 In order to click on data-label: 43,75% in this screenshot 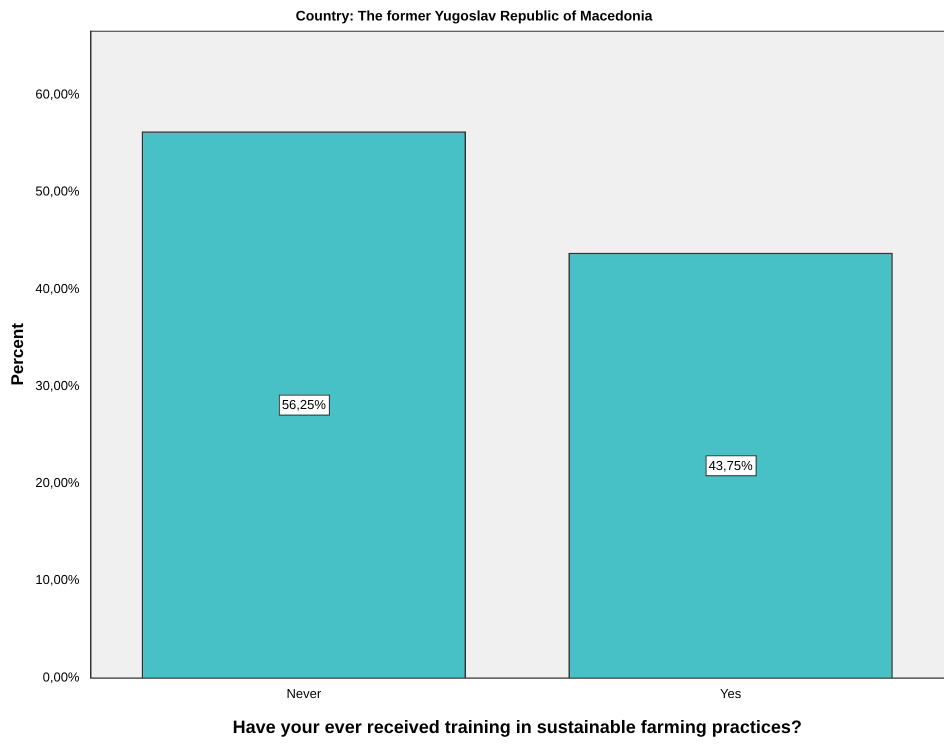, I will do `click(731, 465)`.